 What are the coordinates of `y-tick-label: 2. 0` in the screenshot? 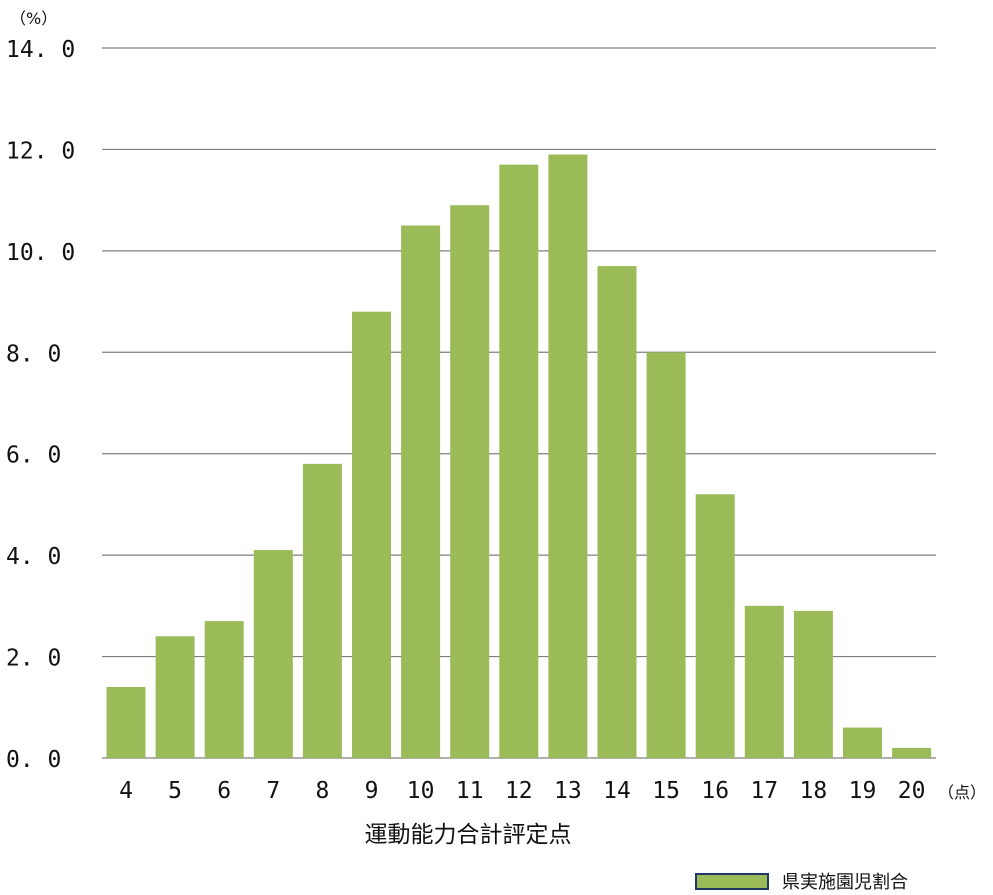 It's located at (33, 659).